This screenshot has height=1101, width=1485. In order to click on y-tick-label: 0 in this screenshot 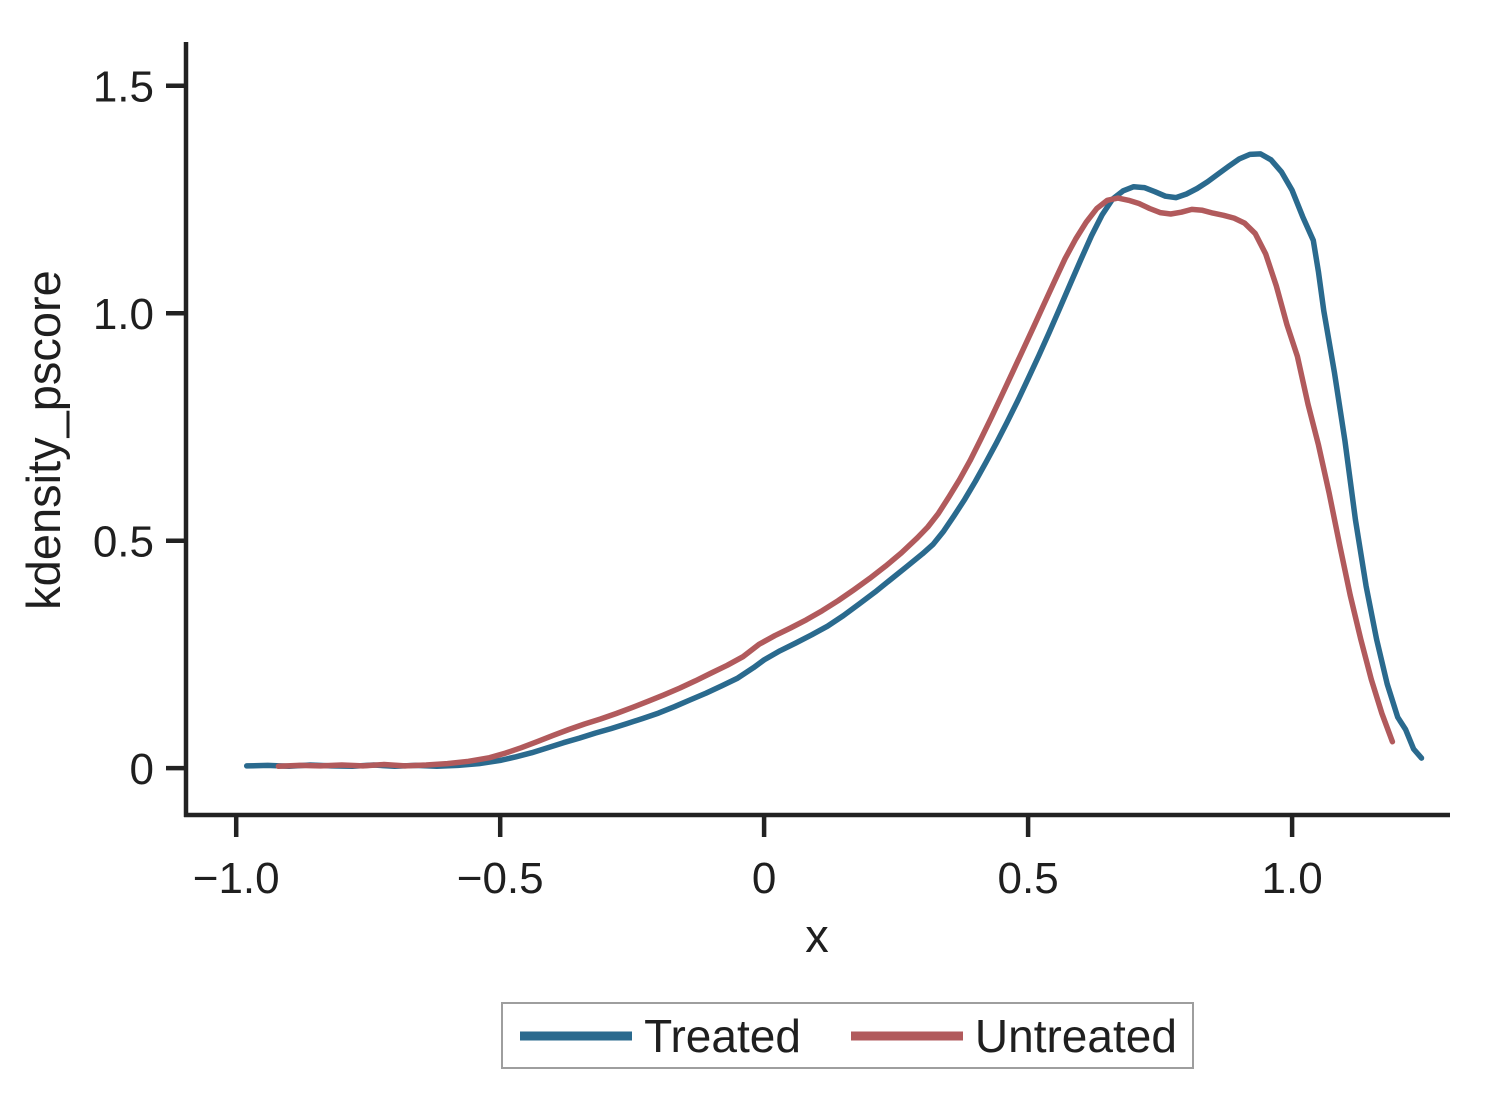, I will do `click(142, 769)`.